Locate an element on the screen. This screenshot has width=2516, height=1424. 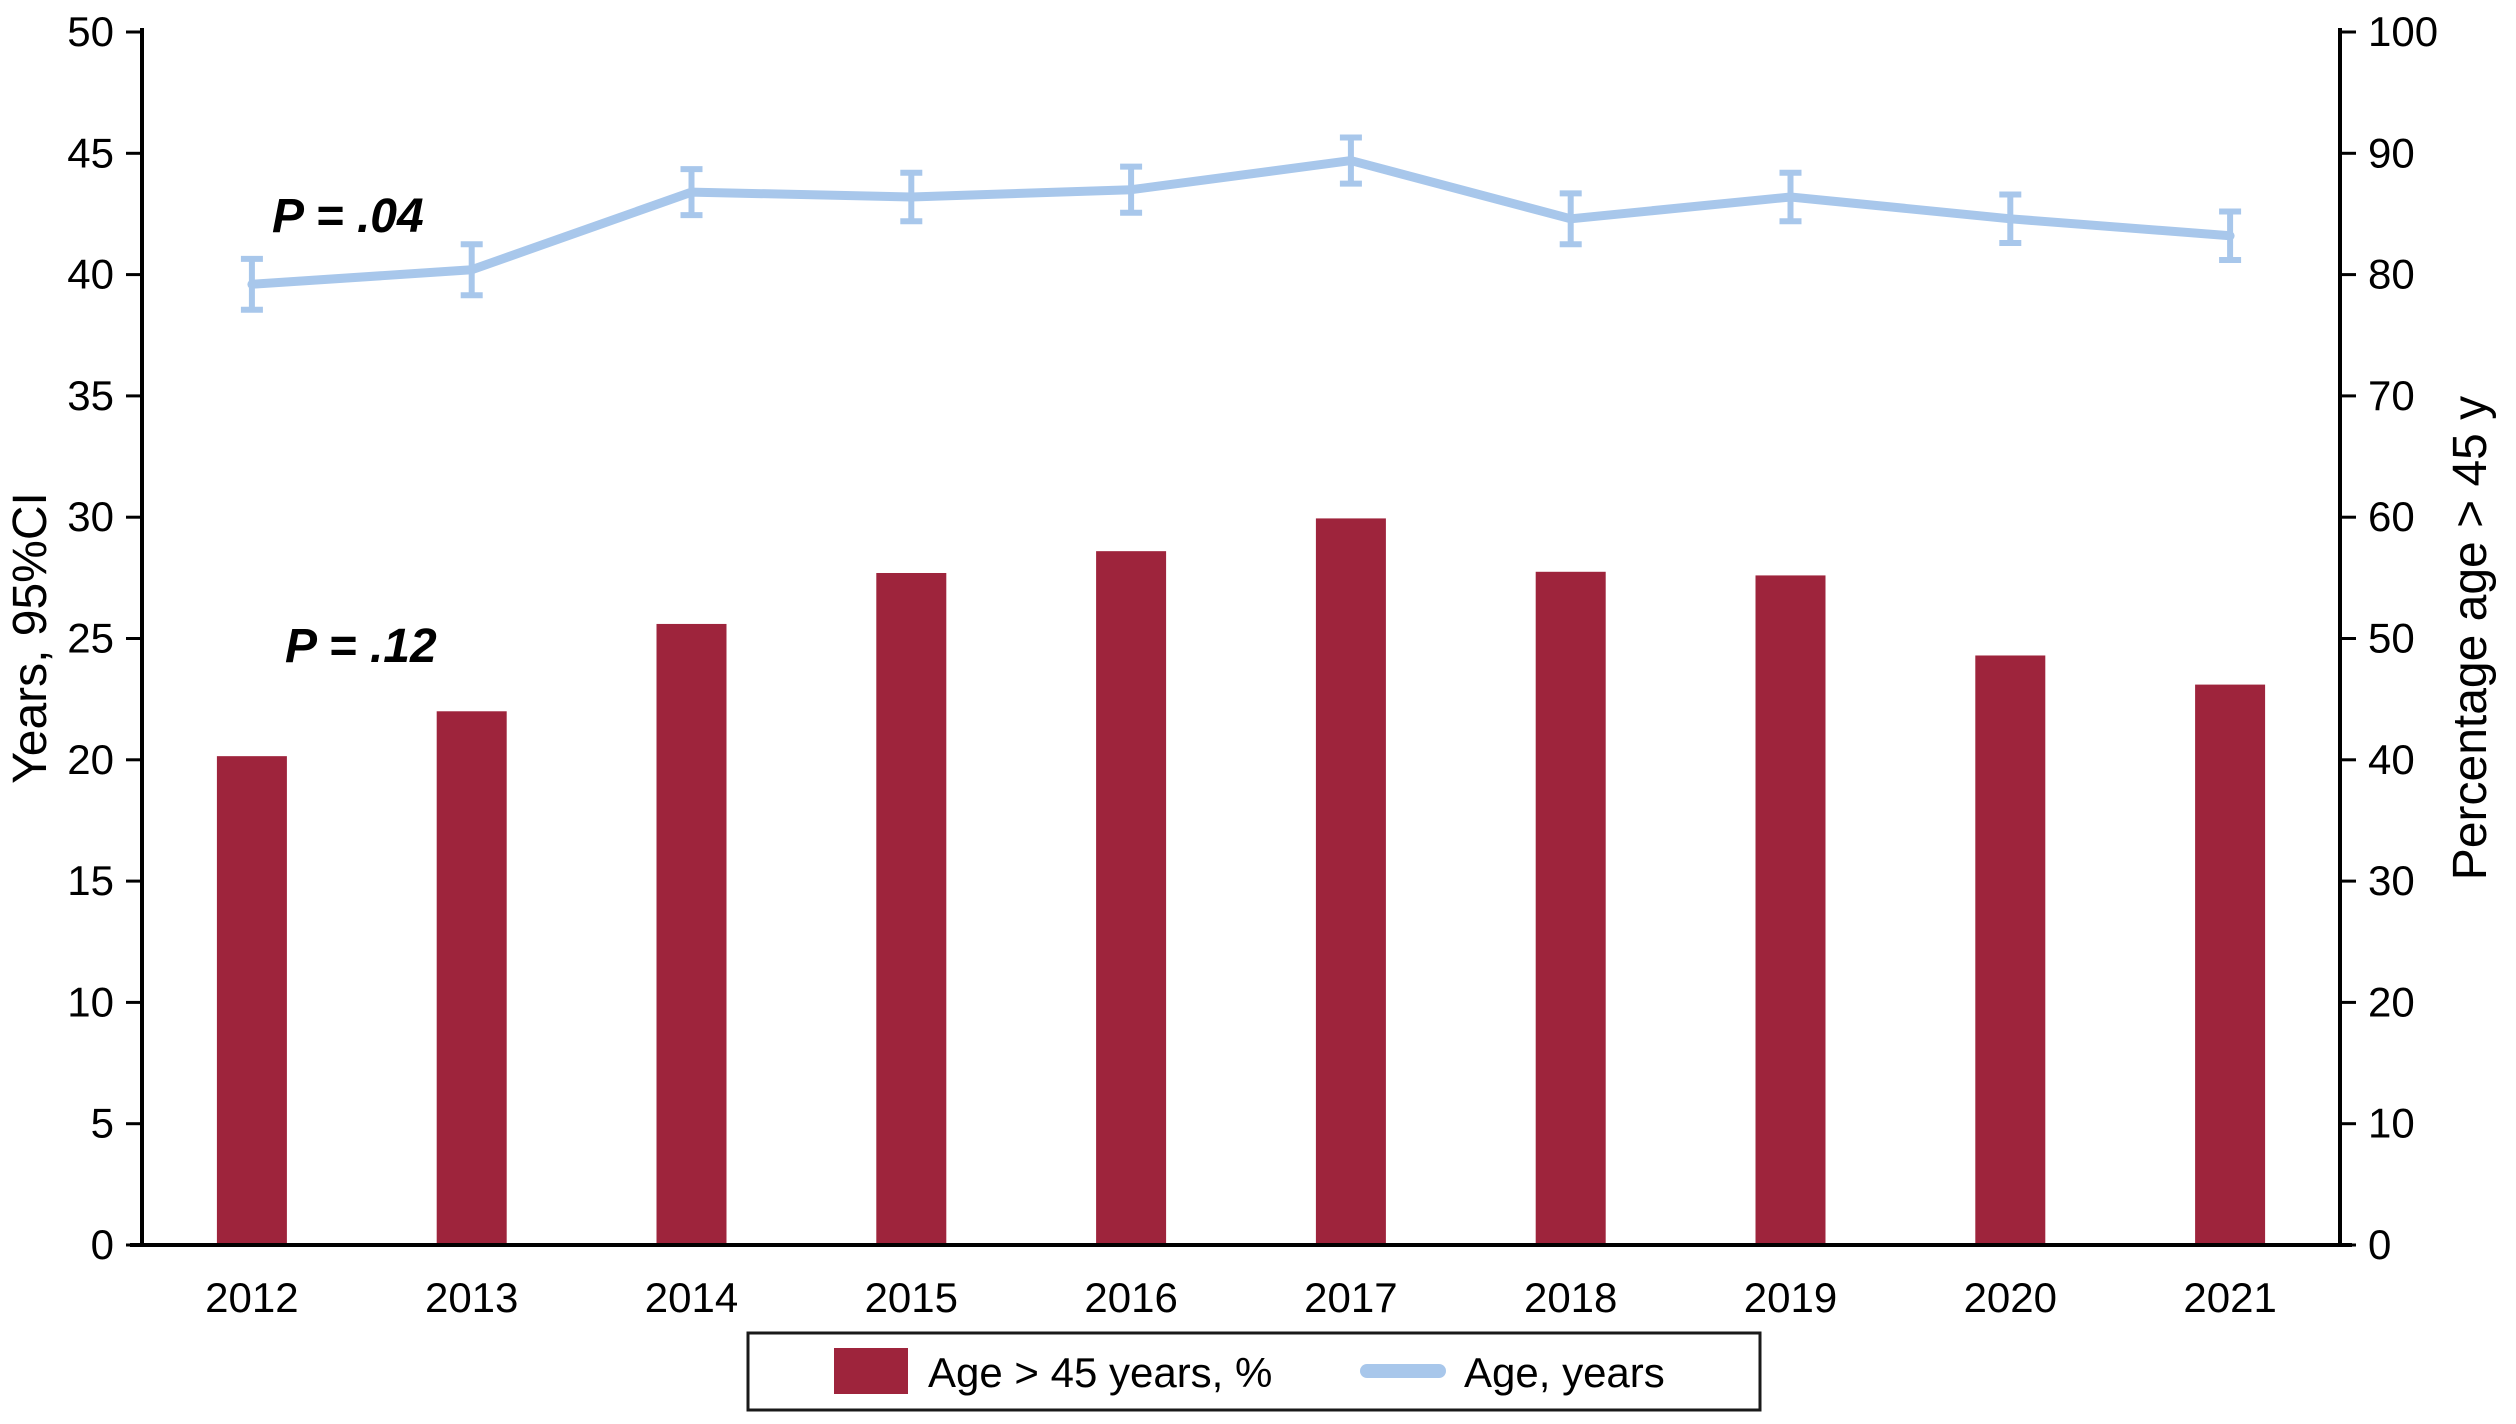
left-axis-tick-label: 0 is located at coordinates (102, 1244).